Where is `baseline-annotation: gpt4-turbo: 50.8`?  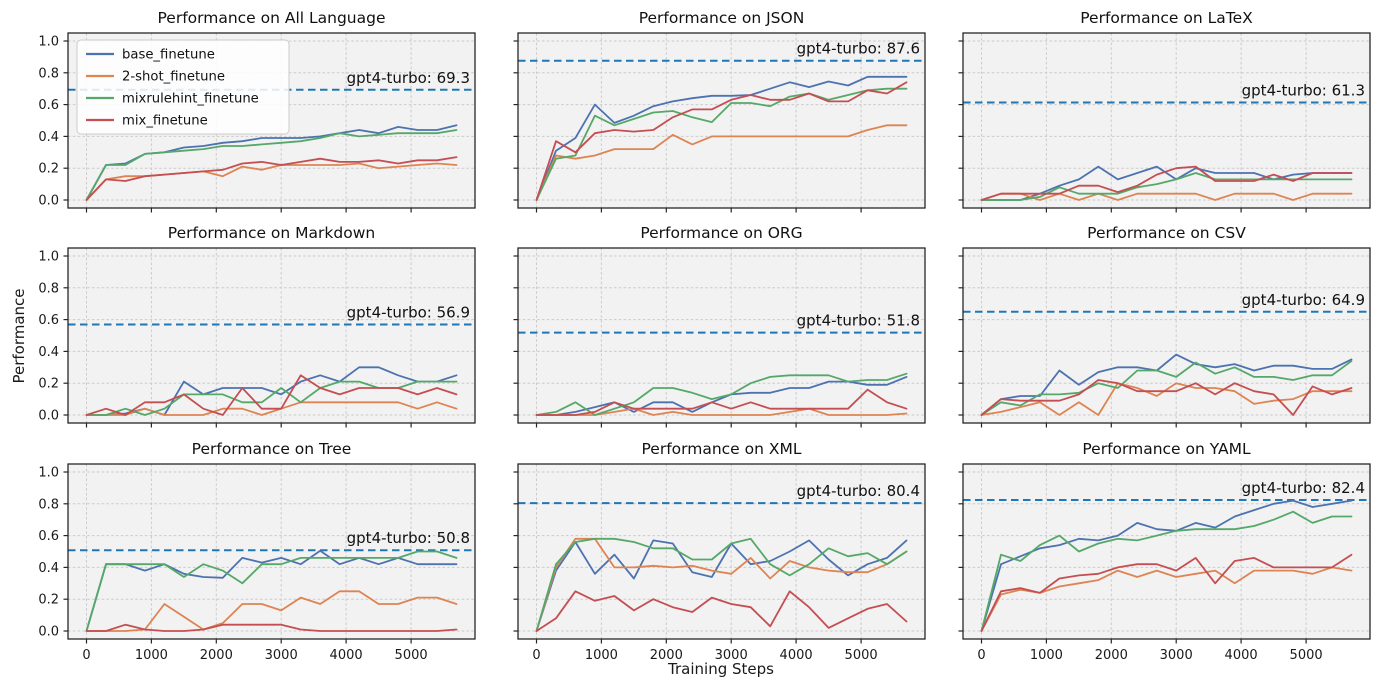 baseline-annotation: gpt4-turbo: 50.8 is located at coordinates (408, 538).